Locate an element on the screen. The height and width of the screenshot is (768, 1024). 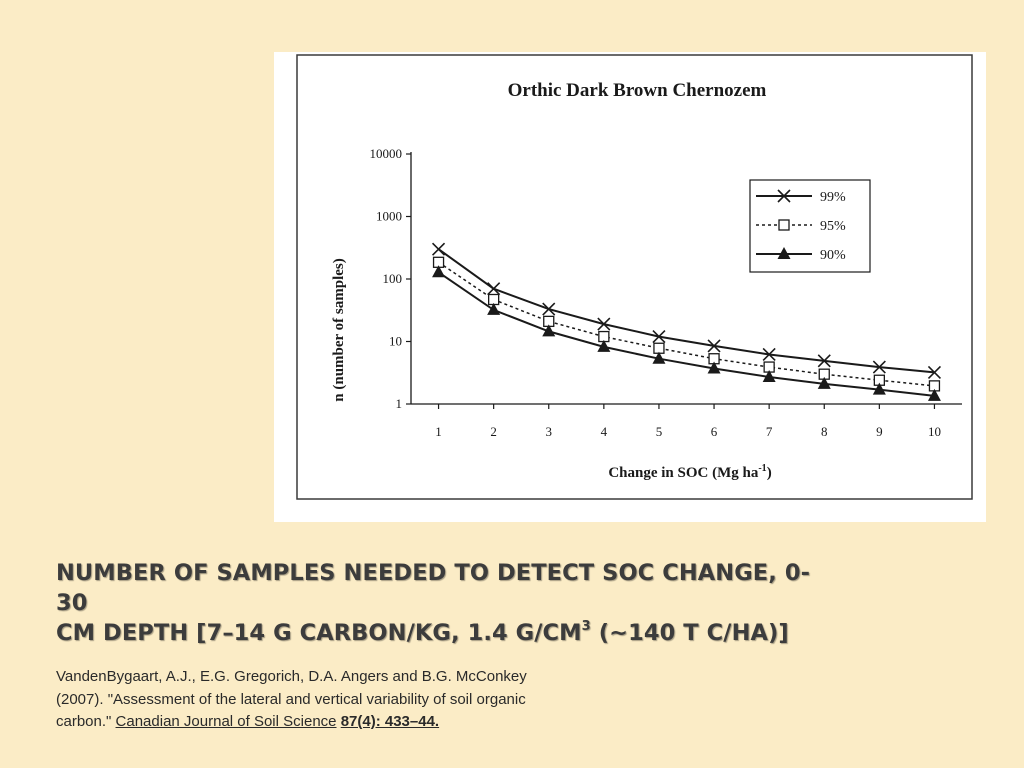
slide-title-superscript: 3 is located at coordinates (586, 626).